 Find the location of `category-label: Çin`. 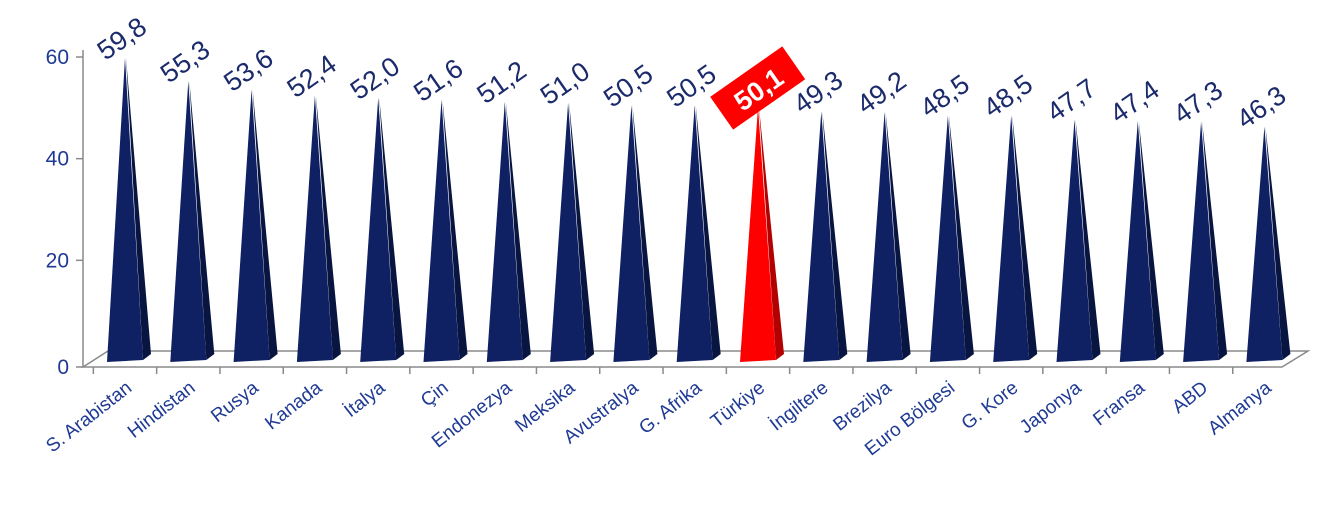

category-label: Çin is located at coordinates (434, 394).